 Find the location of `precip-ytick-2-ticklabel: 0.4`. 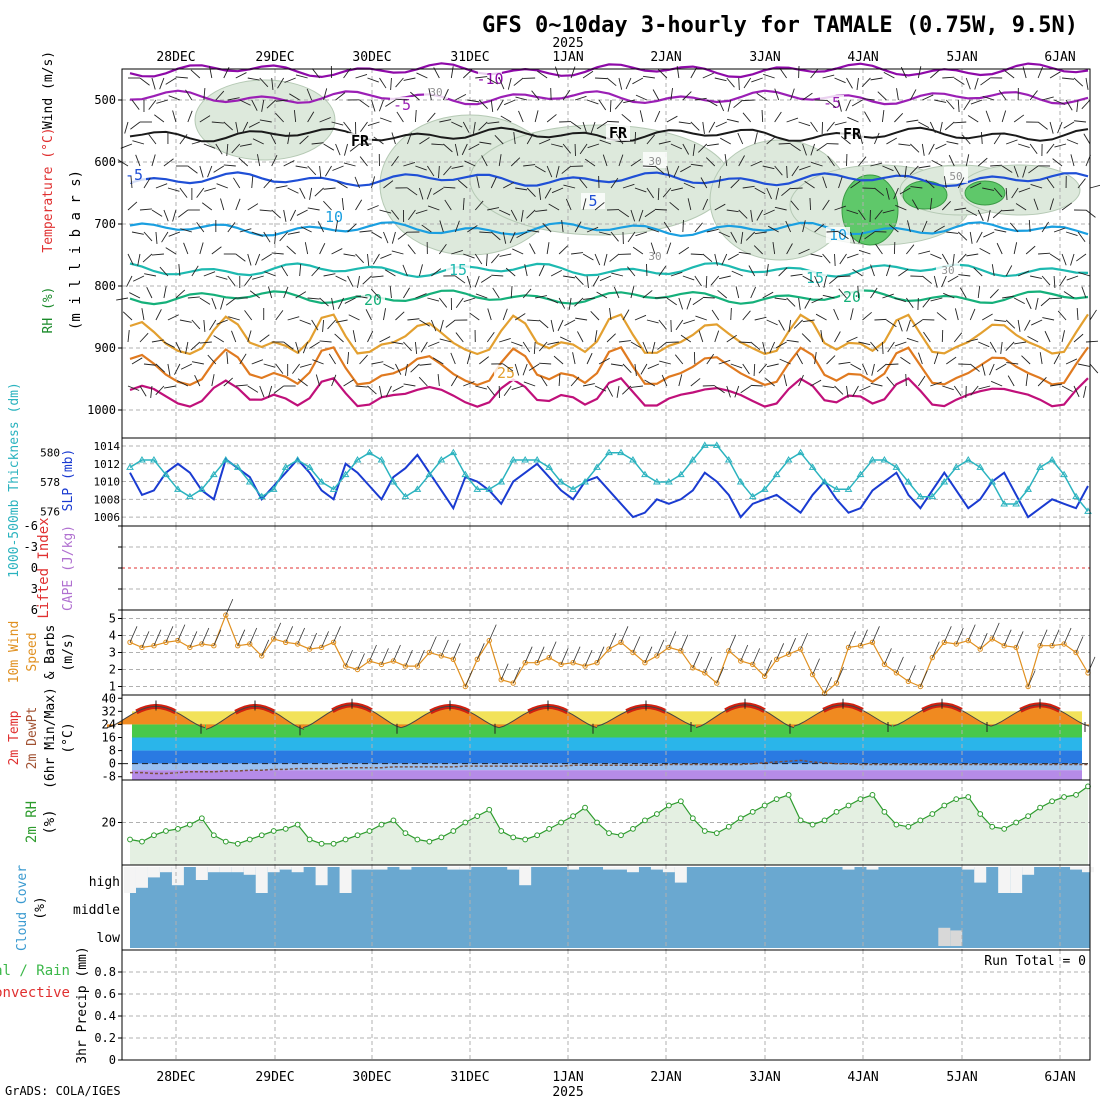

precip-ytick-2-ticklabel: 0.4 is located at coordinates (105, 1016).